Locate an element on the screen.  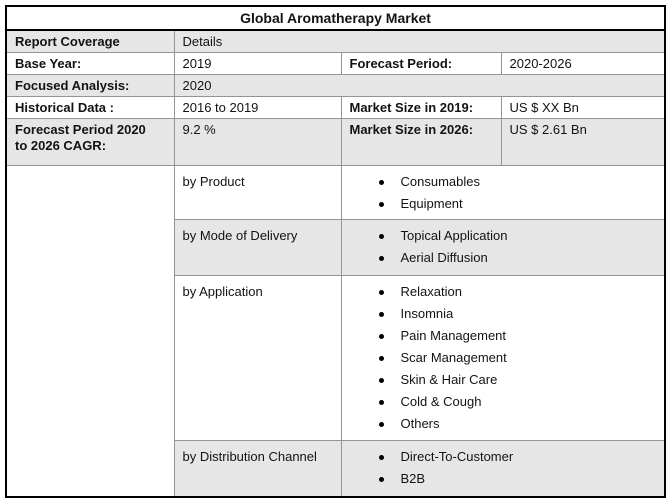
value-forecast-period: 2020-2026 is located at coordinates (583, 63).